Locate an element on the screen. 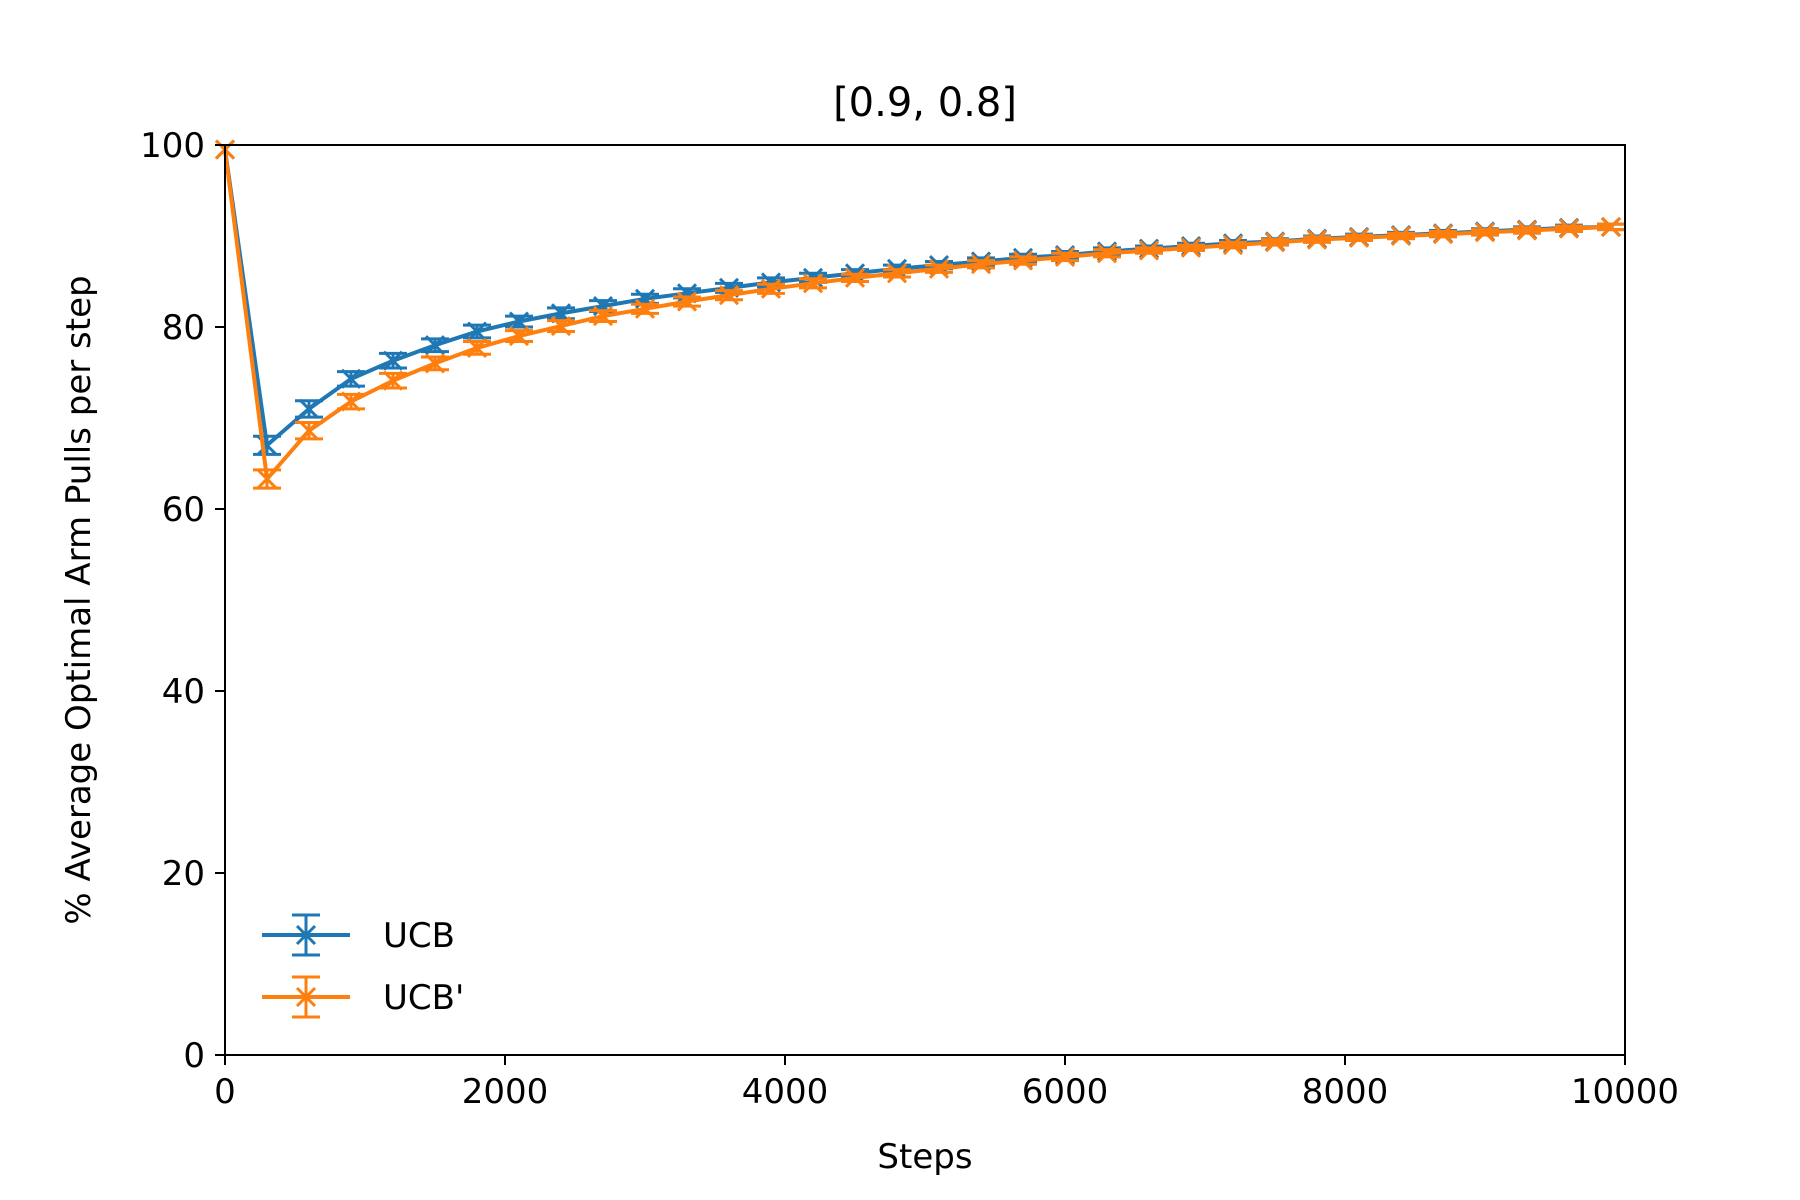 This screenshot has height=1200, width=1800. x-tick-label: 8000 is located at coordinates (1345, 1092).